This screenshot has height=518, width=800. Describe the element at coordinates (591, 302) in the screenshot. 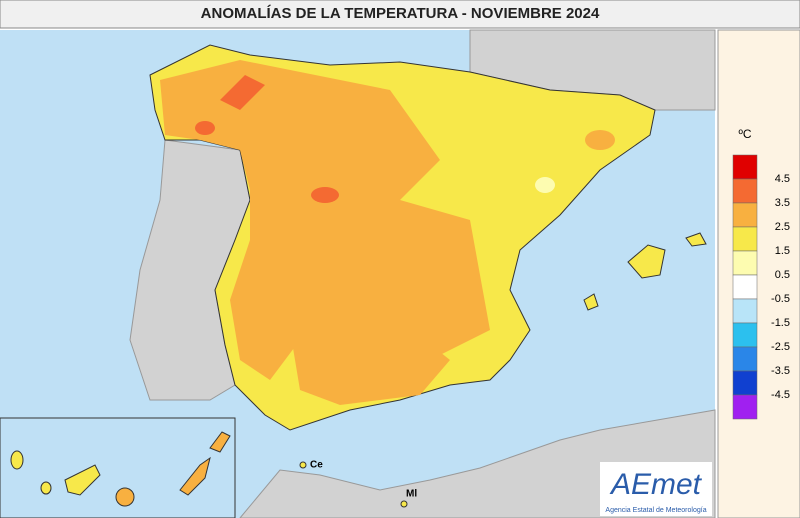

I see `ibiza` at that location.